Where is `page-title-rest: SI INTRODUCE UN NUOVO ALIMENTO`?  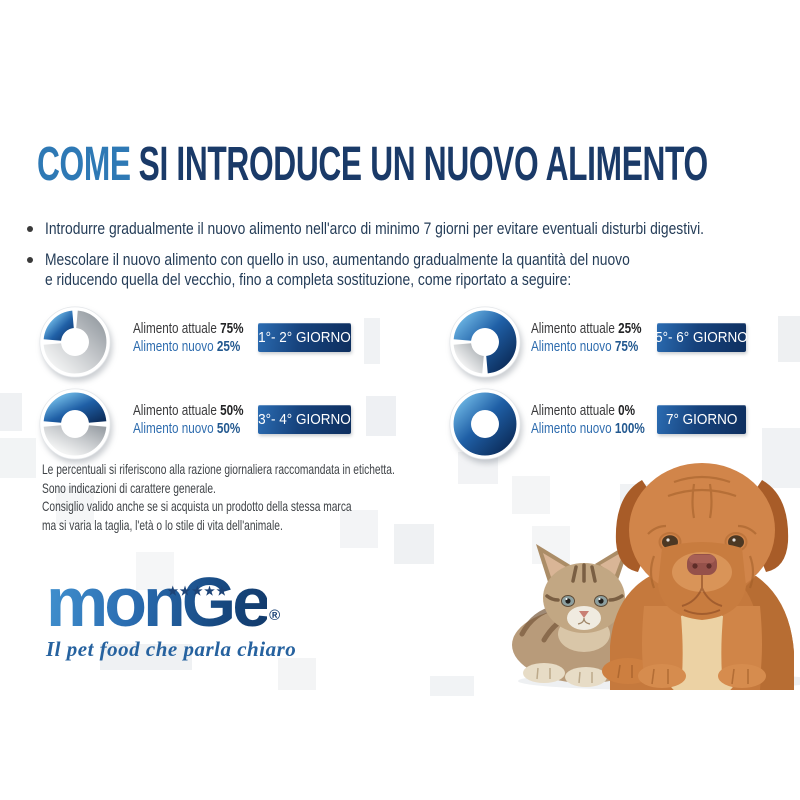 page-title-rest: SI INTRODUCE UN NUOVO ALIMENTO is located at coordinates (423, 164).